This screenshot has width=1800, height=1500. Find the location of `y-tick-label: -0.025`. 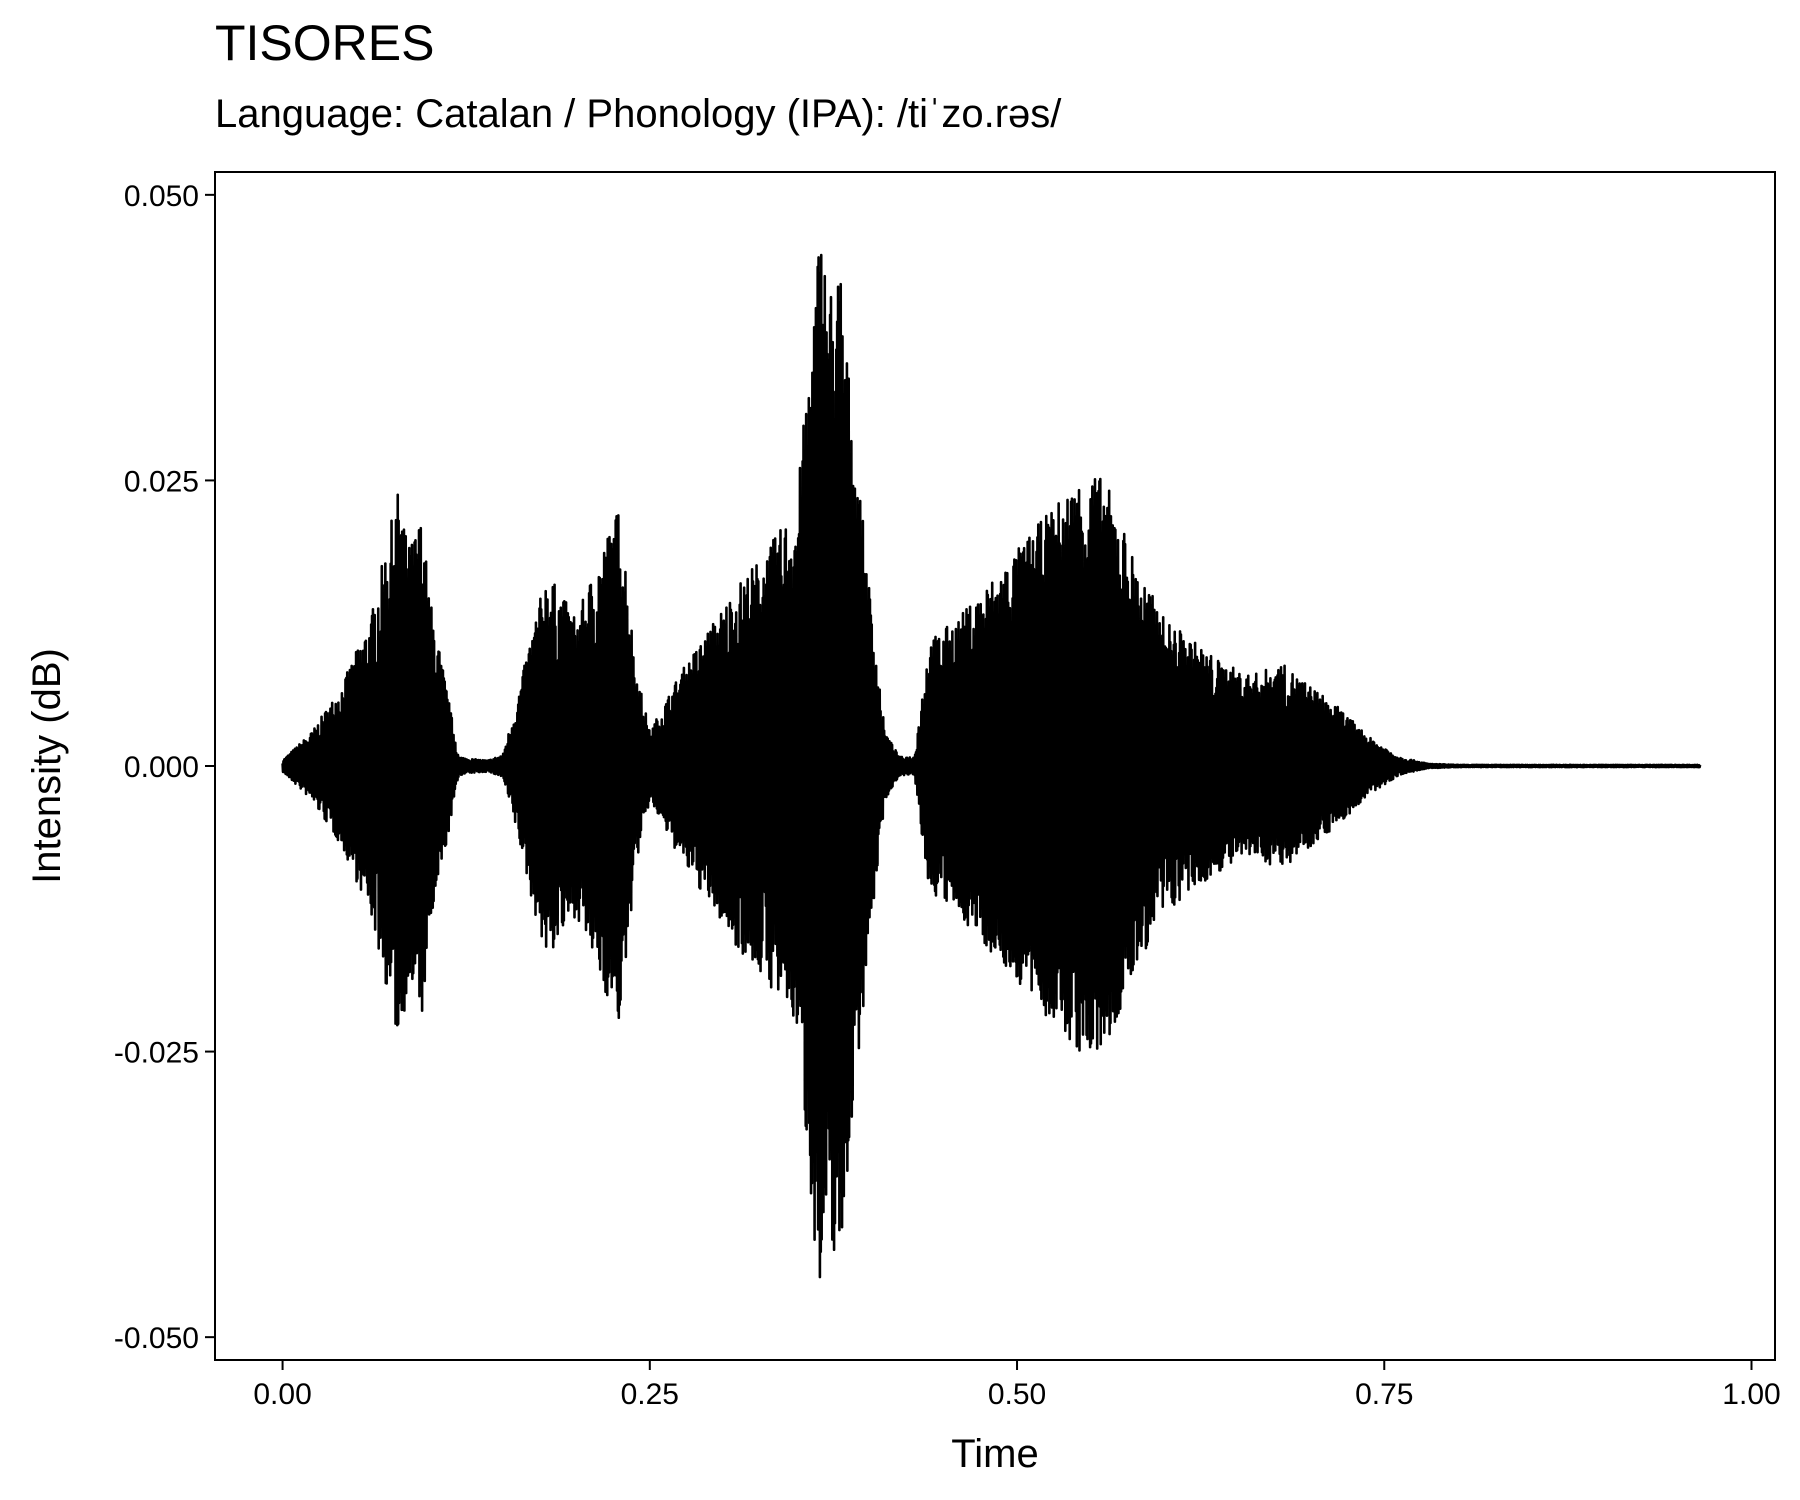

y-tick-label: -0.025 is located at coordinates (156, 1053).